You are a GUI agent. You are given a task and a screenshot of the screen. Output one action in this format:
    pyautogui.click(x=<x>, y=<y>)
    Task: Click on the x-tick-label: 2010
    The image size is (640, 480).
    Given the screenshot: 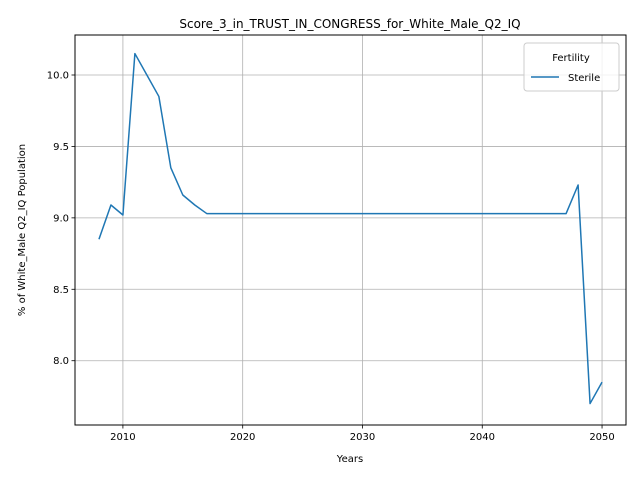 What is the action you would take?
    pyautogui.click(x=122, y=437)
    